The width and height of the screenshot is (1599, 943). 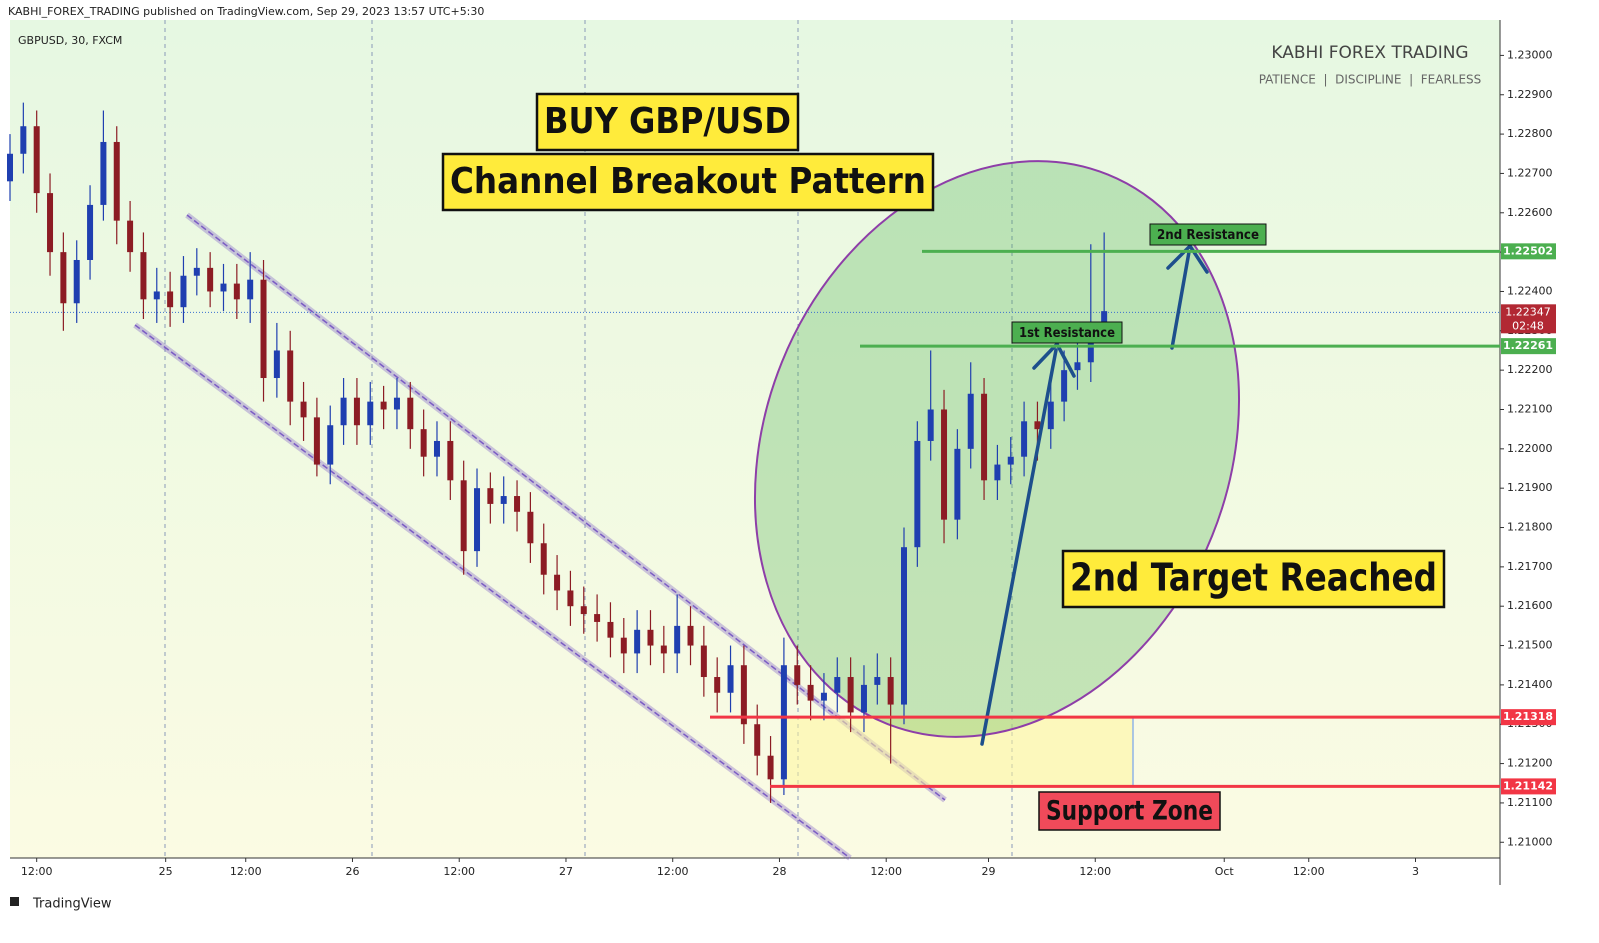 What do you see at coordinates (1530, 369) in the screenshot?
I see `y-tick-label: 1.22200` at bounding box center [1530, 369].